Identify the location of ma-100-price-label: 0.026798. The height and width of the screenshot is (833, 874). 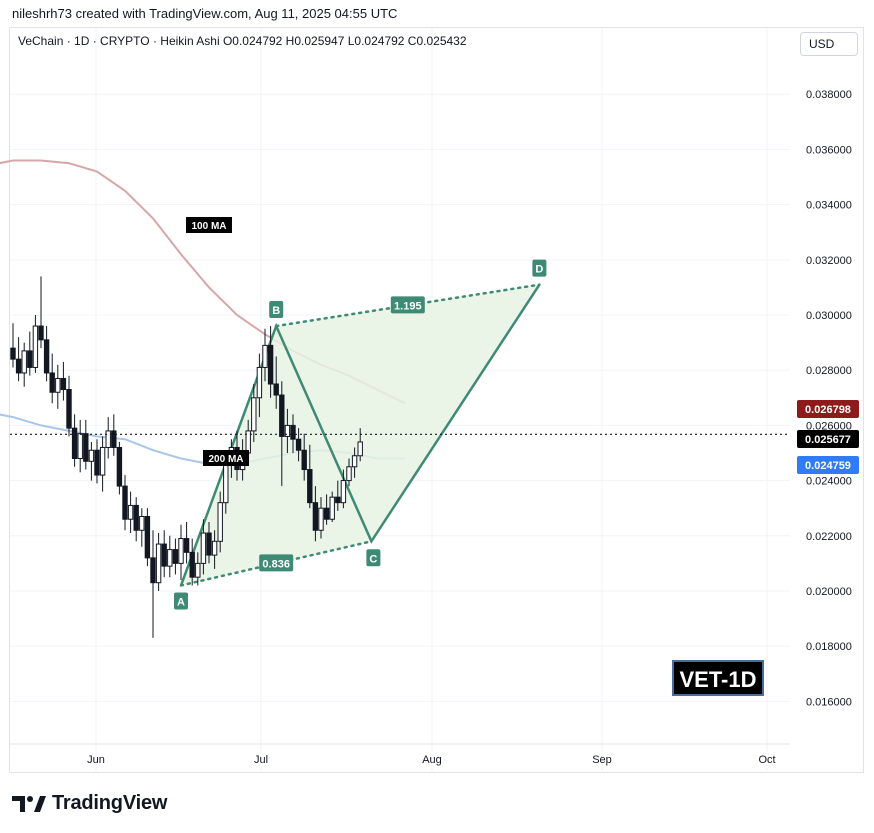
(828, 410).